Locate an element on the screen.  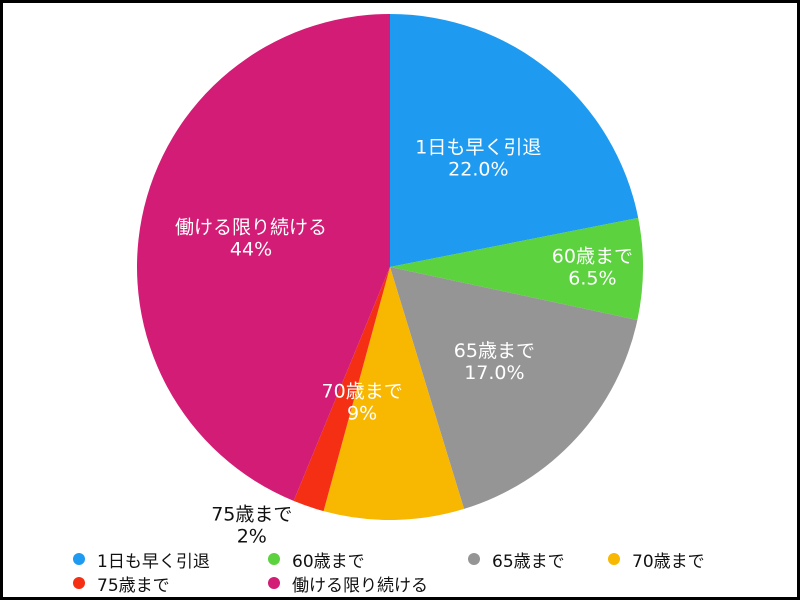
legend-item: 65歳まで is located at coordinates (538, 560).